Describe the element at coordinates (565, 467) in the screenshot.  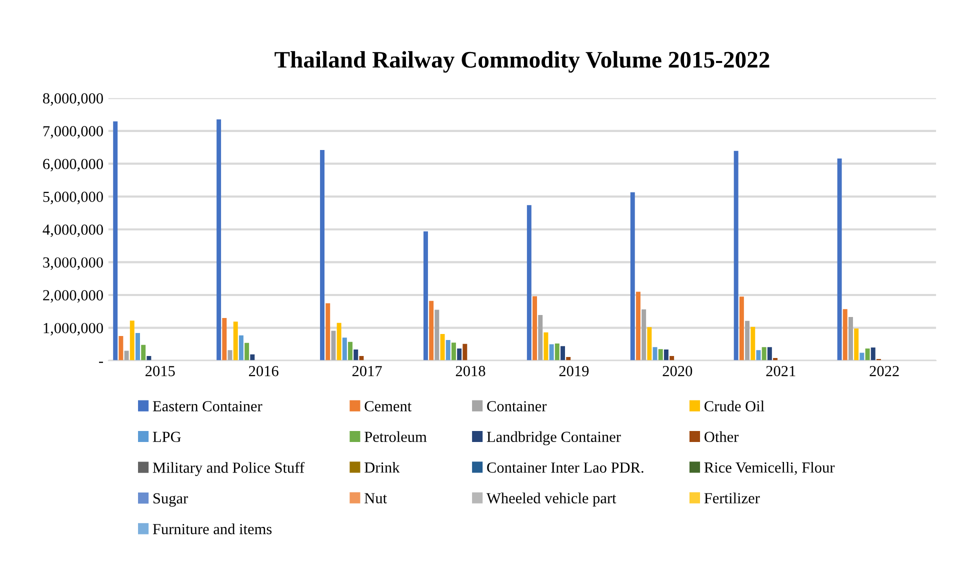
I see `legend-label: Container Inter Lao PDR.` at that location.